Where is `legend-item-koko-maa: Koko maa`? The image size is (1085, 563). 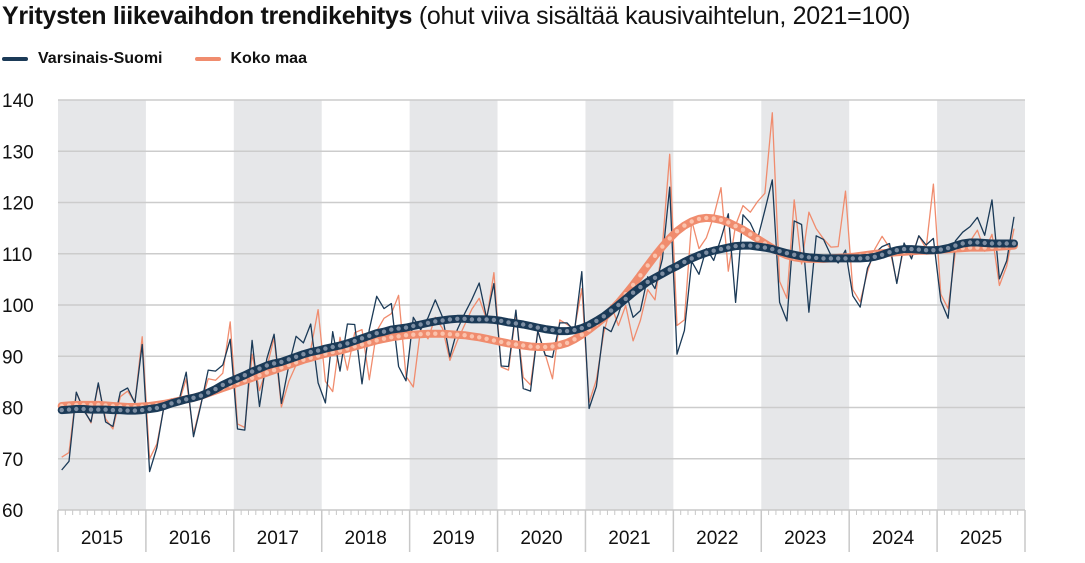 legend-item-koko-maa: Koko maa is located at coordinates (250, 59).